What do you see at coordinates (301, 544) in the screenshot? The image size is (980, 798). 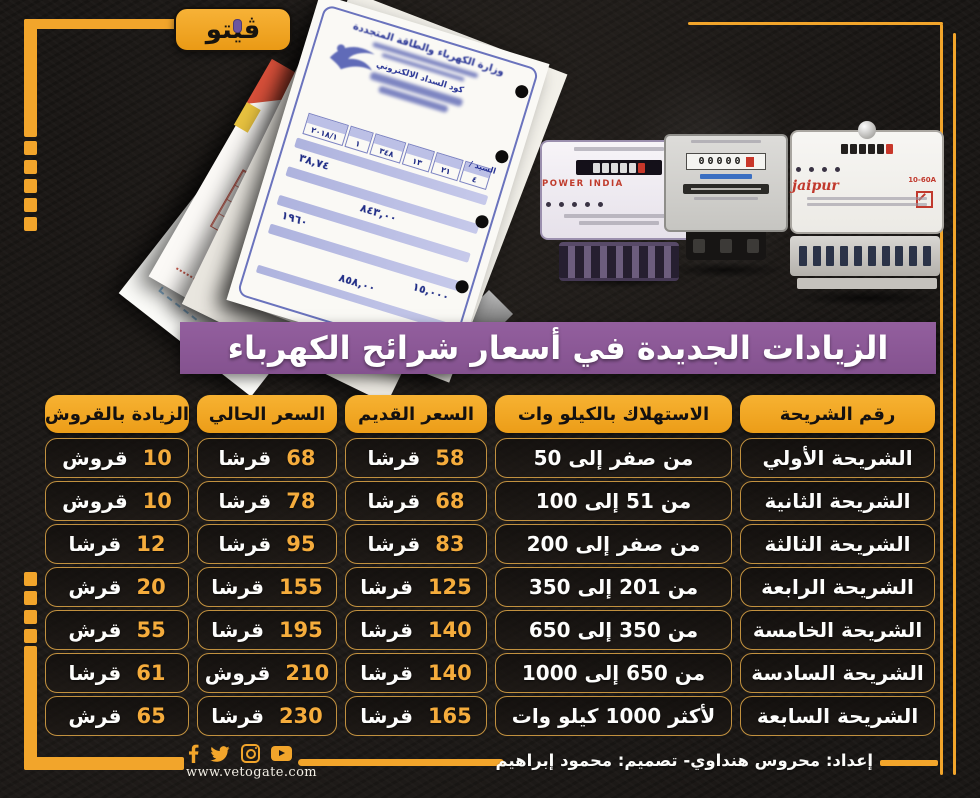 I see `new-price-value: 95` at bounding box center [301, 544].